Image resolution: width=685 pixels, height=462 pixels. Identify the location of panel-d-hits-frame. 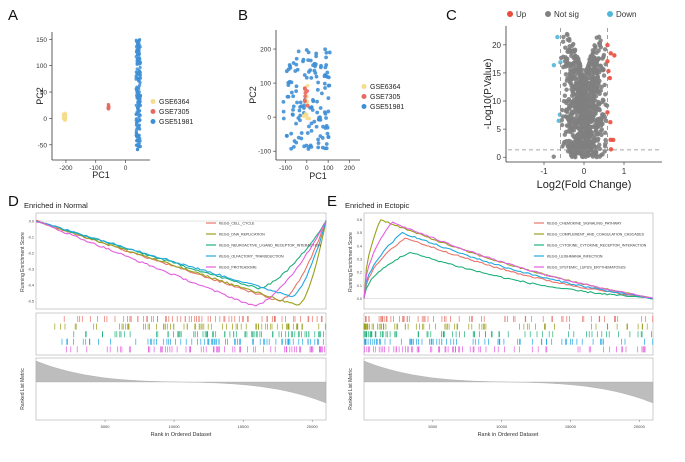
(181, 334).